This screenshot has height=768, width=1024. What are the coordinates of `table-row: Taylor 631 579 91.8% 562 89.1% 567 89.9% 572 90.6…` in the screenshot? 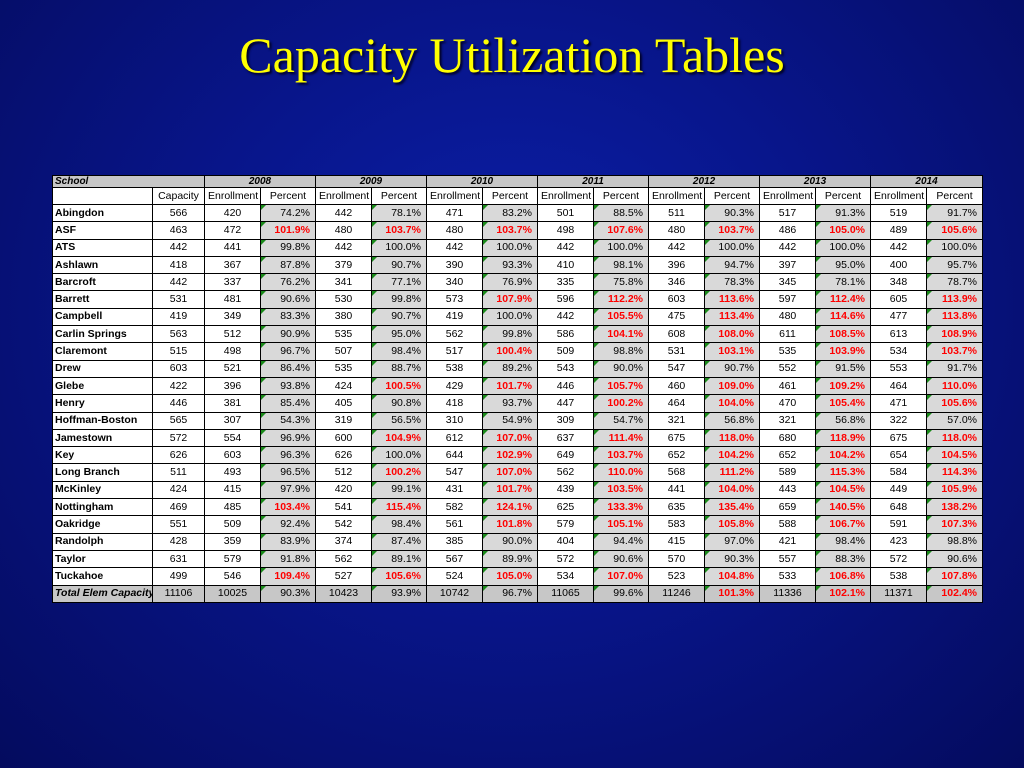 It's located at (518, 559).